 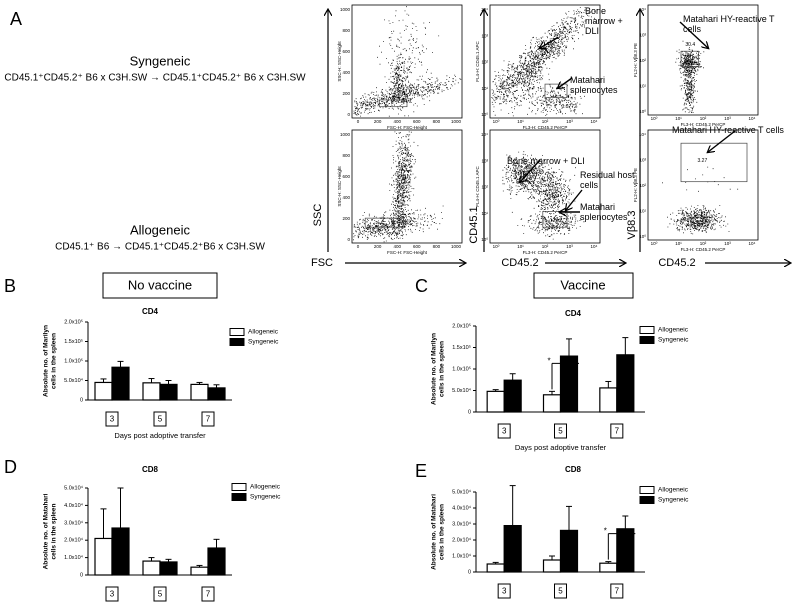 What do you see at coordinates (160, 284) in the screenshot?
I see `condition-label: No vaccine` at bounding box center [160, 284].